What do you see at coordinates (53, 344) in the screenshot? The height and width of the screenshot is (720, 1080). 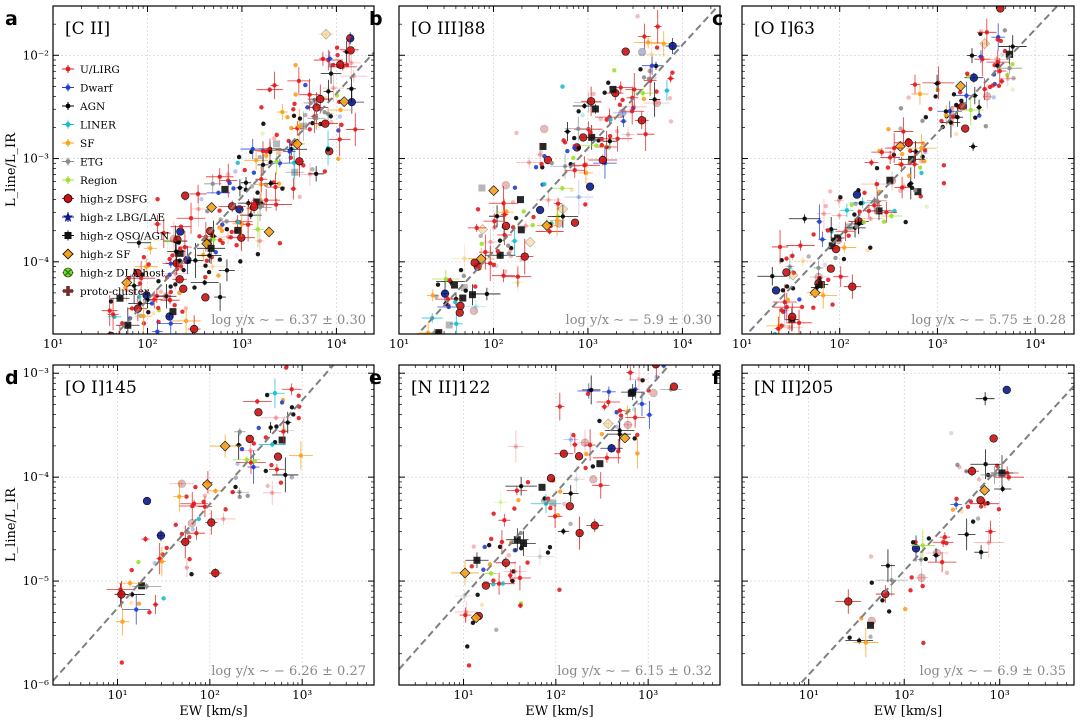 I see `x-tick-label: 10¹` at bounding box center [53, 344].